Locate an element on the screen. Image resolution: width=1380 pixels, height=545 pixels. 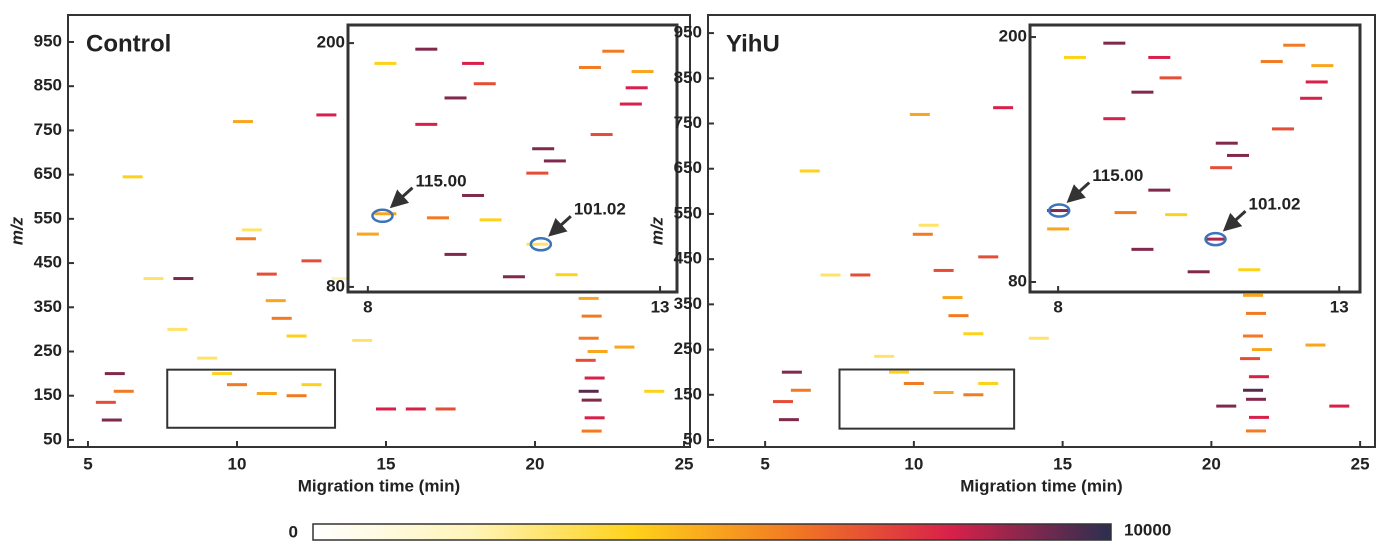
inset-x-tick-label: 13 is located at coordinates (660, 306).